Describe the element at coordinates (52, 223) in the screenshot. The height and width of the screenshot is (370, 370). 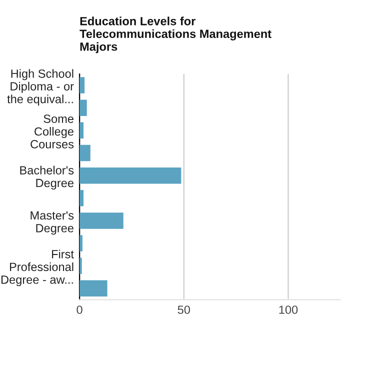
I see `y-tick-label: Master's Degree` at that location.